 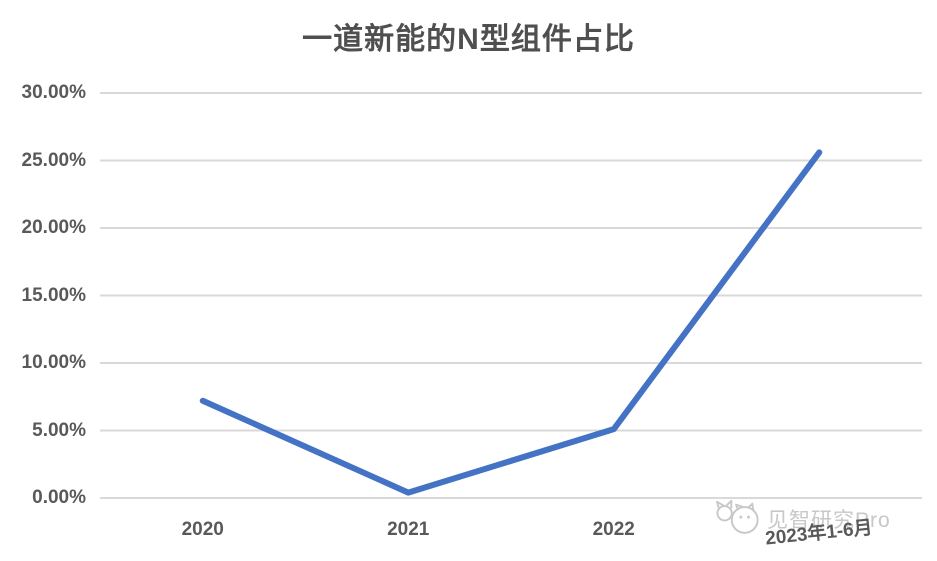 I want to click on watermark-text: 见智研究Pro, so click(x=829, y=520).